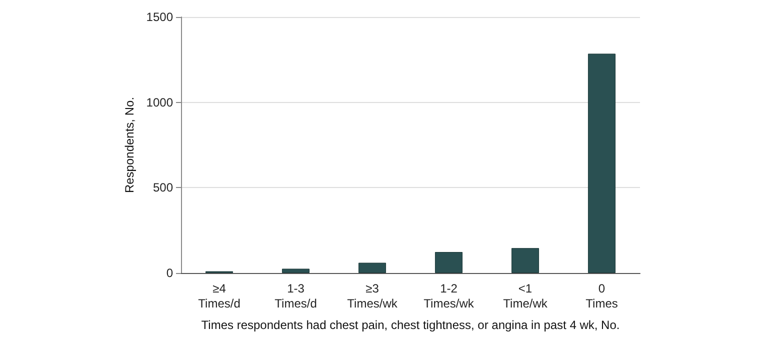 This screenshot has height=337, width=783. I want to click on x-tick-label: 0 Times, so click(602, 296).